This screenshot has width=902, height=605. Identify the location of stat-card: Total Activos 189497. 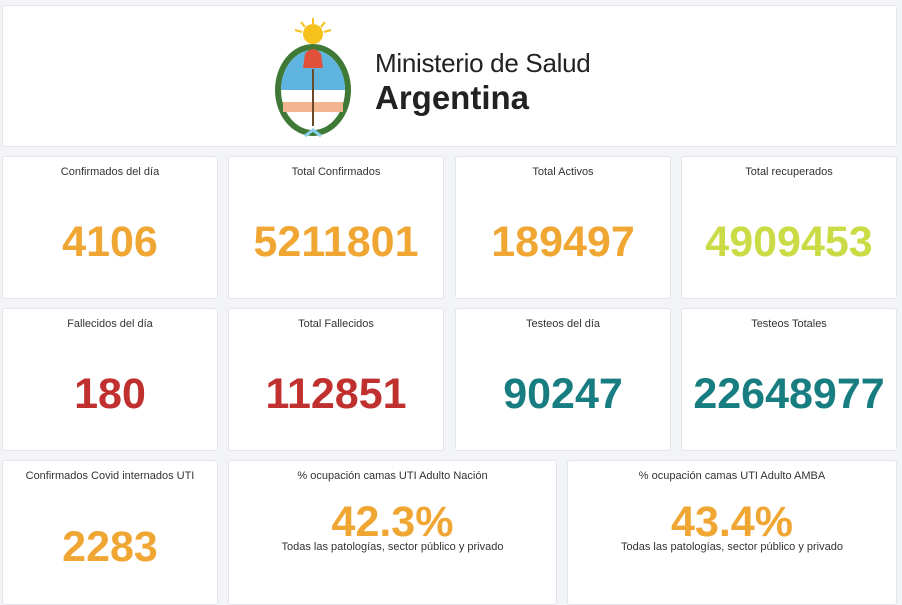
(563, 227).